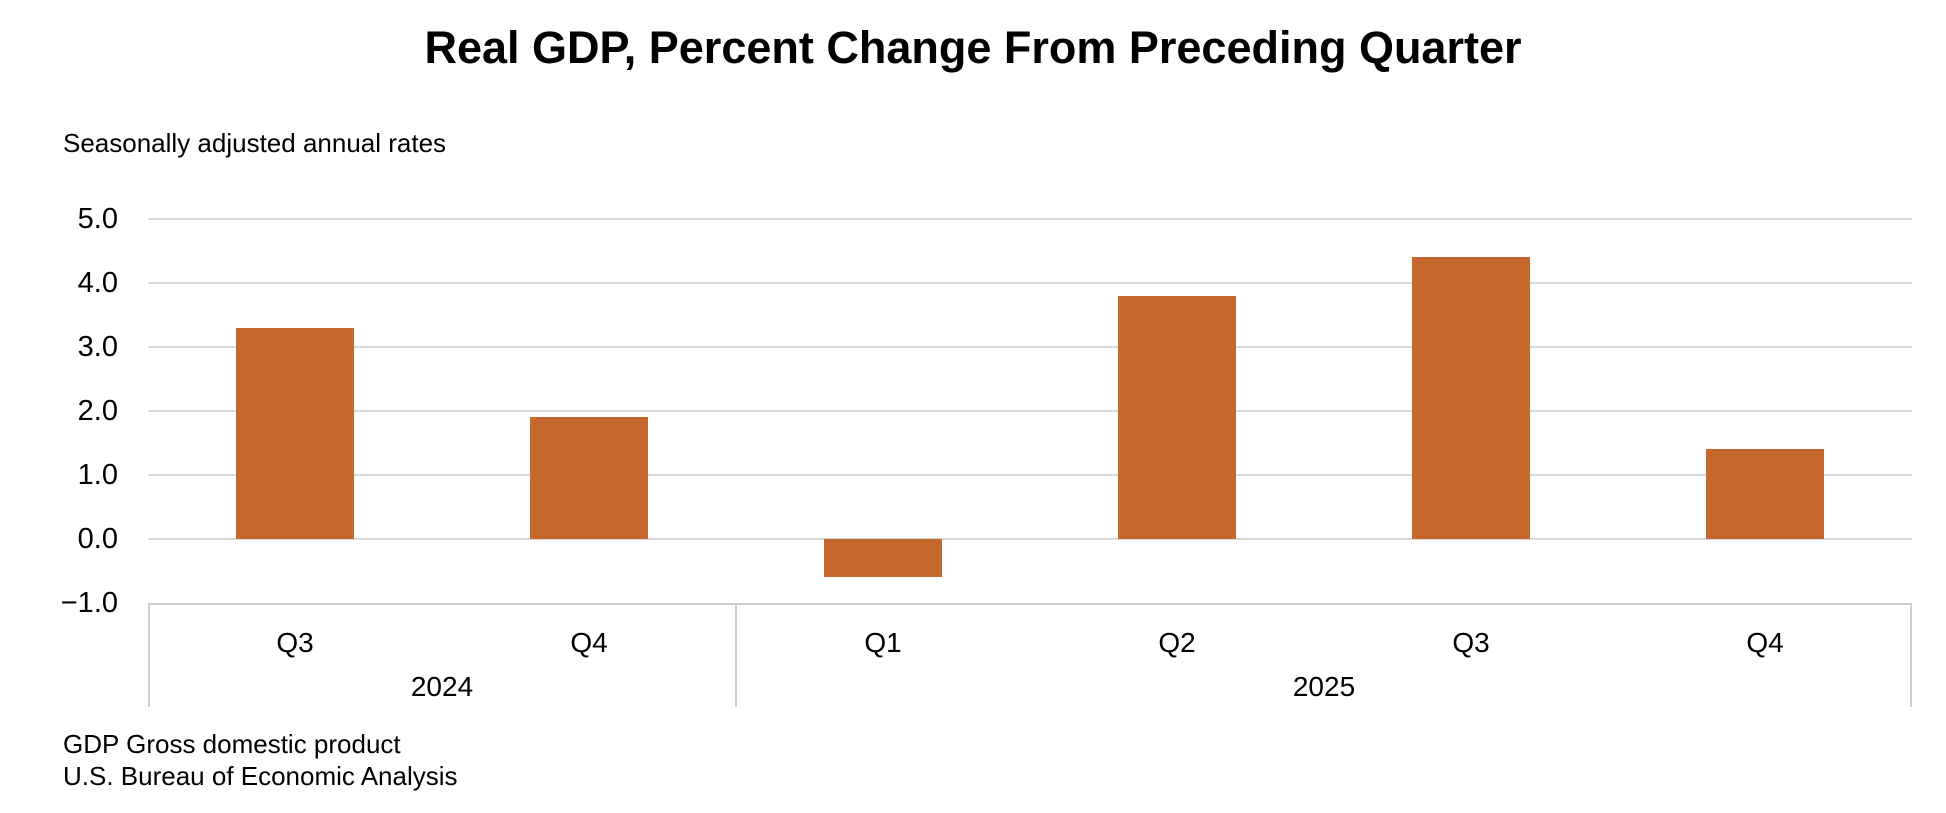  What do you see at coordinates (442, 686) in the screenshot?
I see `year-label: 2024` at bounding box center [442, 686].